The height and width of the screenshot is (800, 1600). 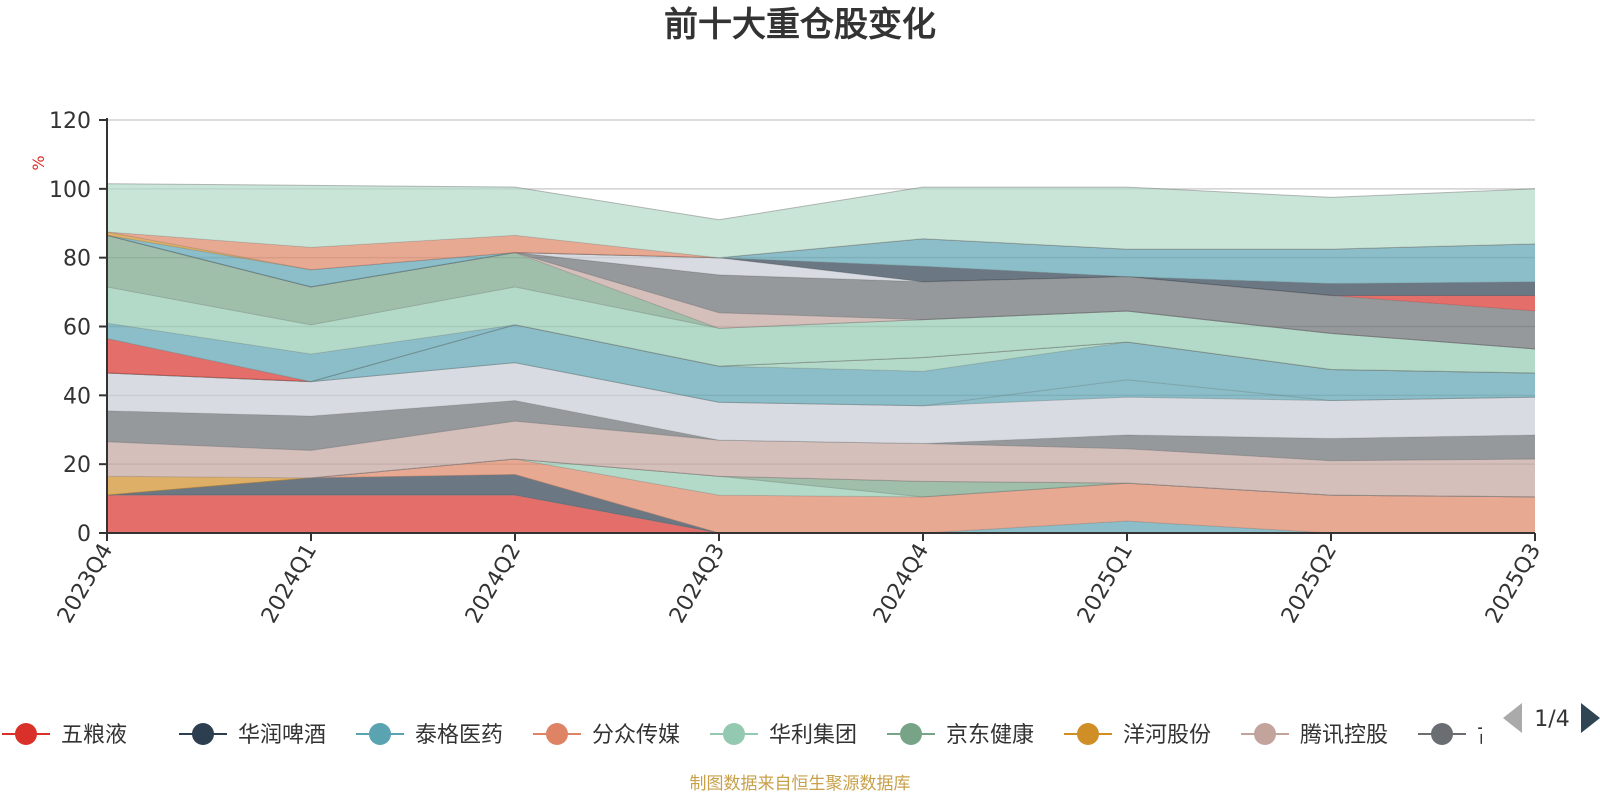 What do you see at coordinates (821, 430) in the screenshot?
I see `area-series-古井贡酒` at bounding box center [821, 430].